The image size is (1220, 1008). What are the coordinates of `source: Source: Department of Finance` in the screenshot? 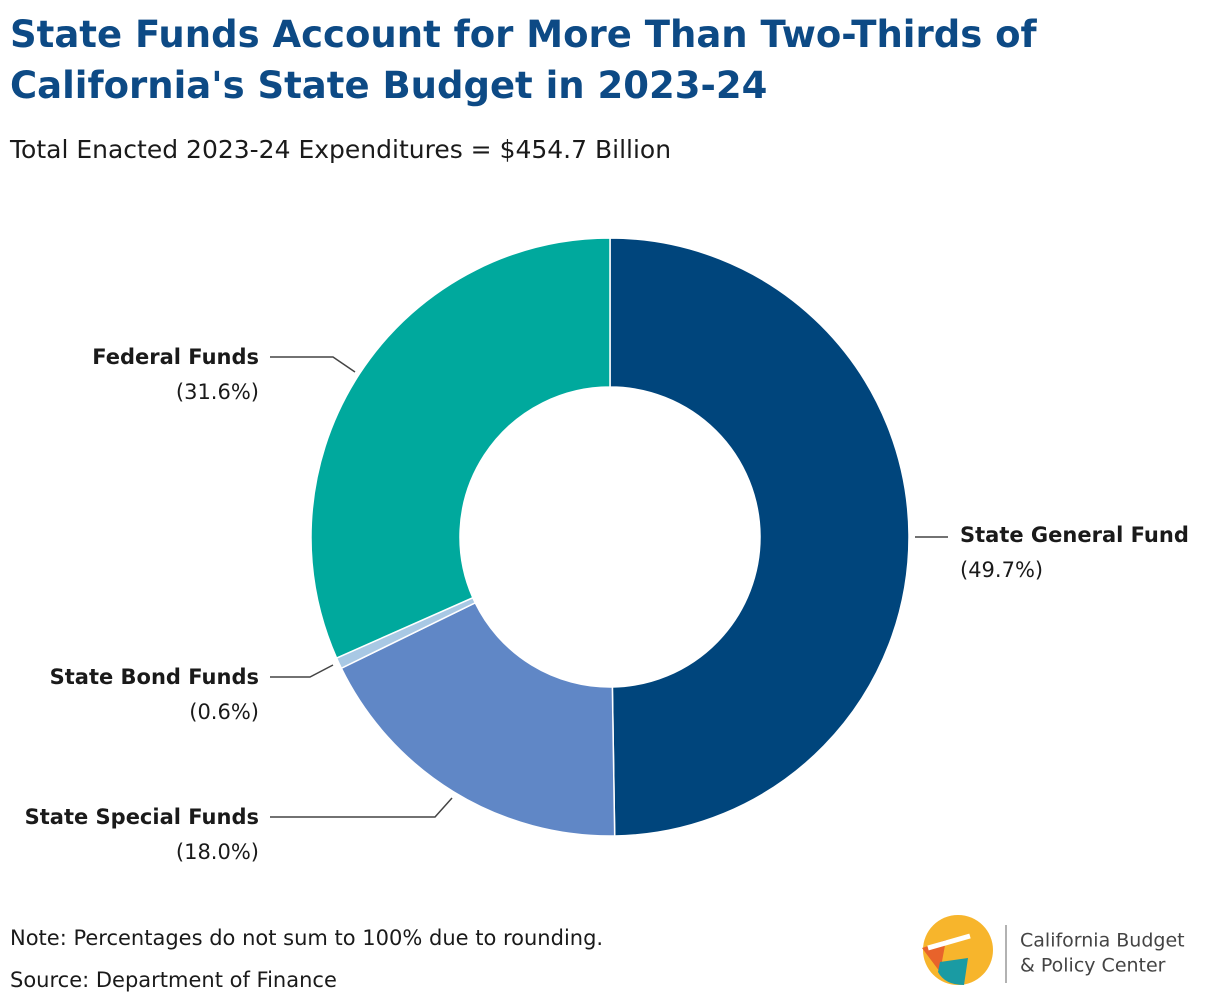 It's located at (173, 980).